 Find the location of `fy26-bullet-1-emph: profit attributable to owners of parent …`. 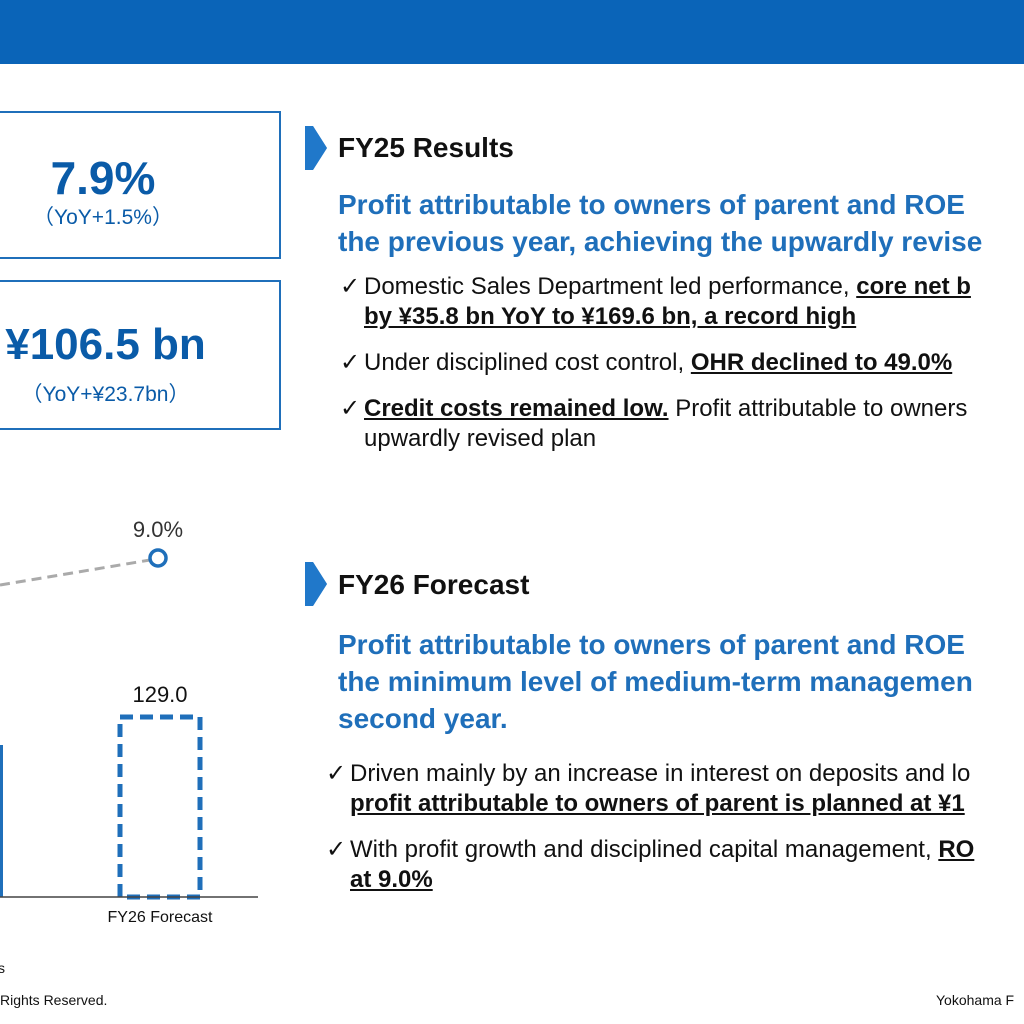

fy26-bullet-1-emph: profit attributable to owners of parent … is located at coordinates (657, 803).